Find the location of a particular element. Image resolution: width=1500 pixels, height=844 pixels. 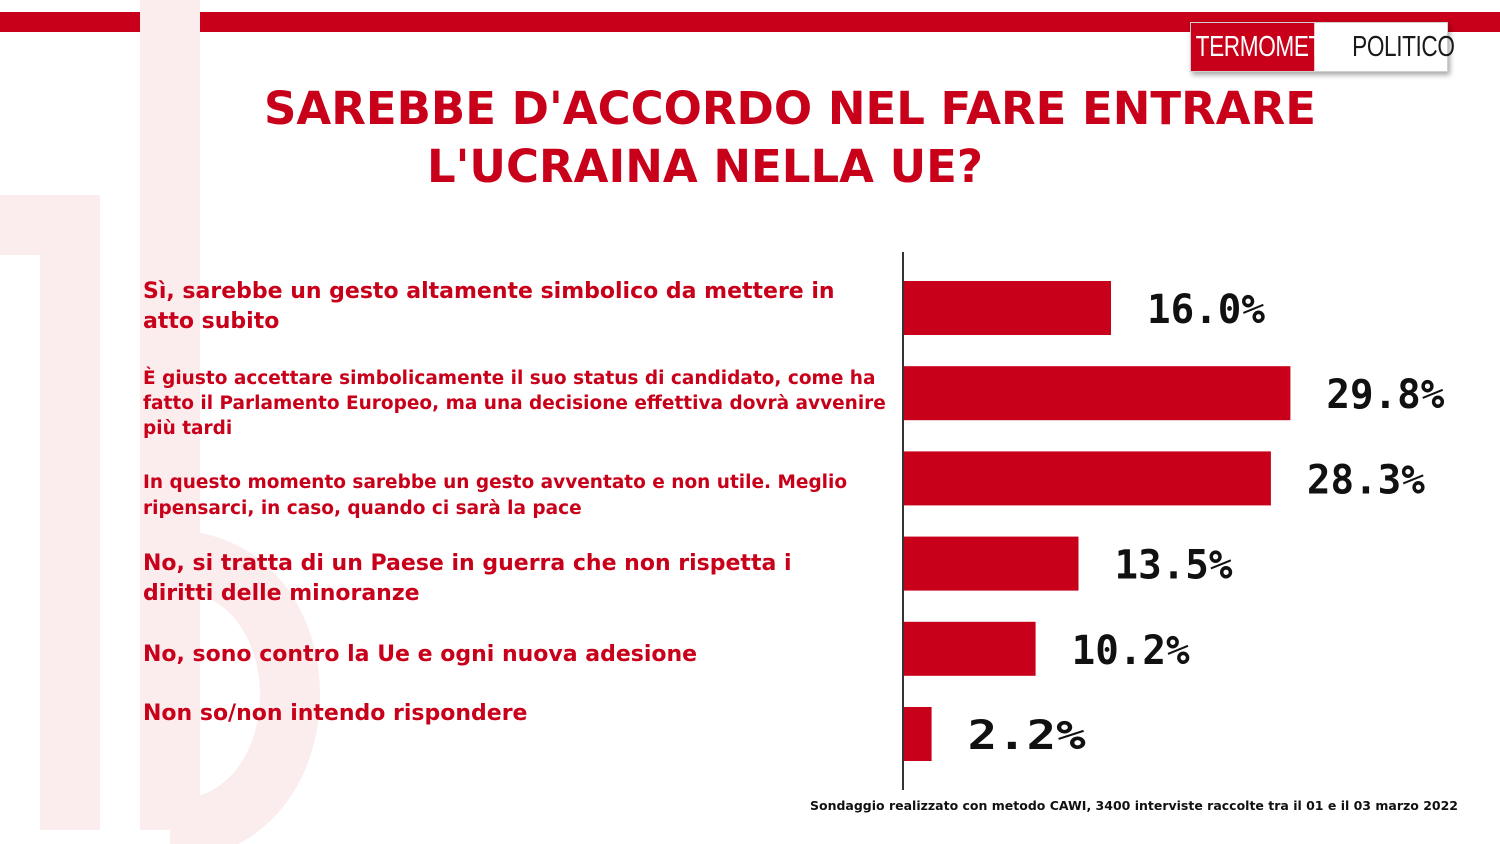

bar-value-label-1: 16.0% is located at coordinates (1206, 310).